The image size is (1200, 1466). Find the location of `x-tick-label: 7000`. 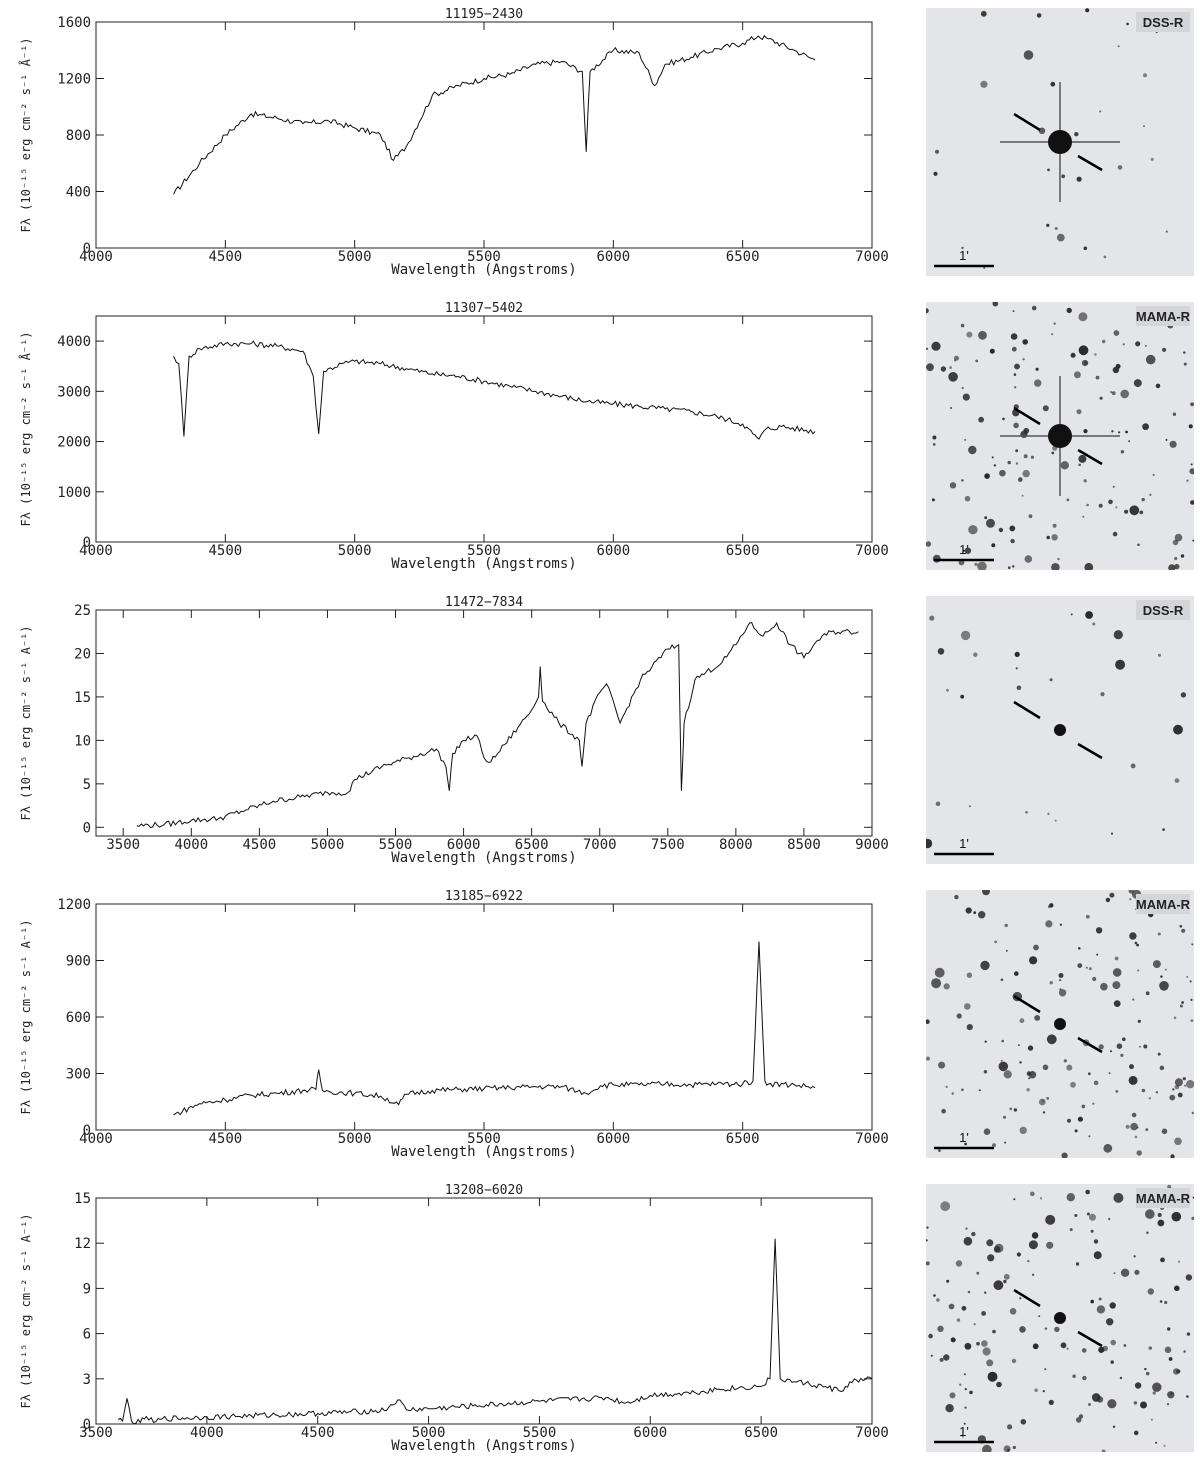

x-tick-label: 7000 is located at coordinates (872, 1433).